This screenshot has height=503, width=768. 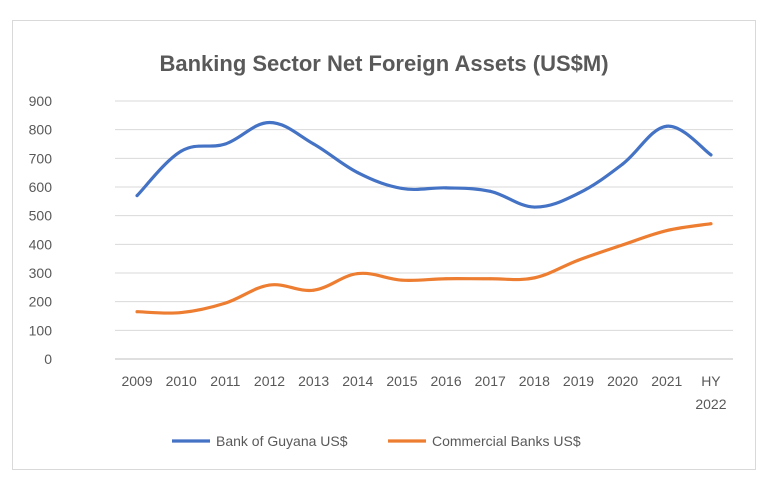 What do you see at coordinates (490, 381) in the screenshot?
I see `x-tick-label: 2017` at bounding box center [490, 381].